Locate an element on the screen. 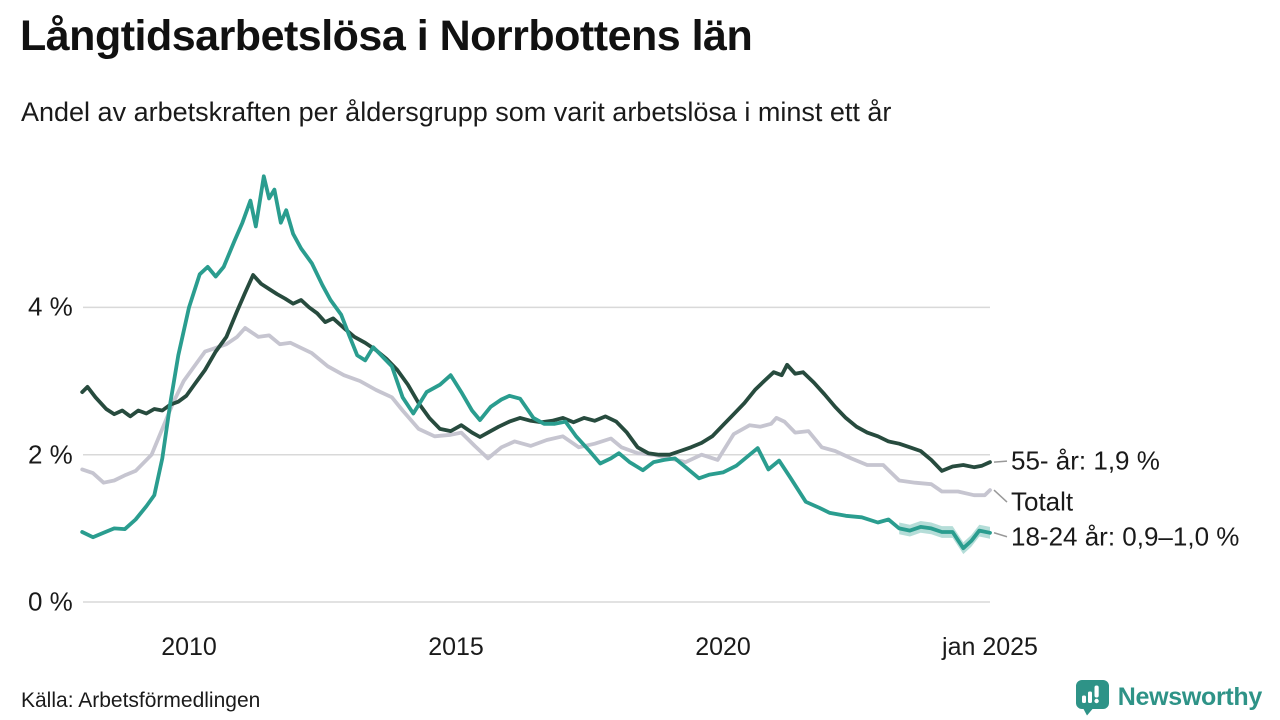 The height and width of the screenshot is (720, 1280). source-credit: Källa: Arbetsförmedlingen is located at coordinates (141, 700).